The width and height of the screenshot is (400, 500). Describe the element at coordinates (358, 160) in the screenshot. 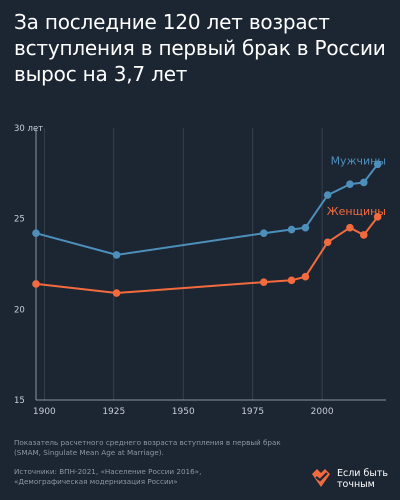

I see `series-label: Мужчины` at that location.